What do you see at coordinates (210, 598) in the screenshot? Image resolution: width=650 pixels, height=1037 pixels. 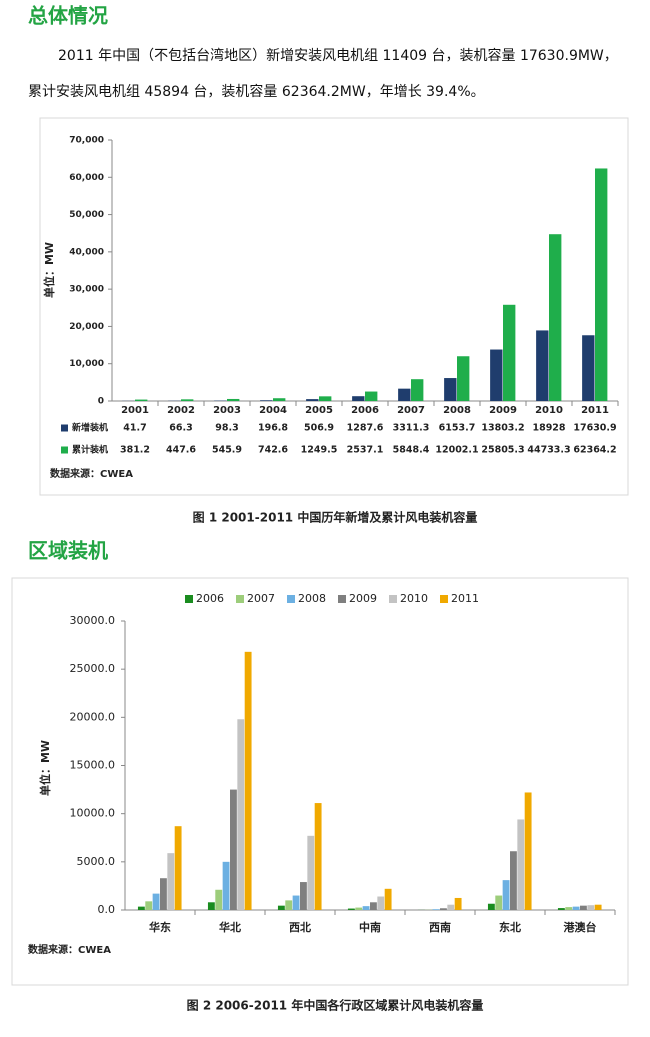 I see `legend-label: 2006` at bounding box center [210, 598].